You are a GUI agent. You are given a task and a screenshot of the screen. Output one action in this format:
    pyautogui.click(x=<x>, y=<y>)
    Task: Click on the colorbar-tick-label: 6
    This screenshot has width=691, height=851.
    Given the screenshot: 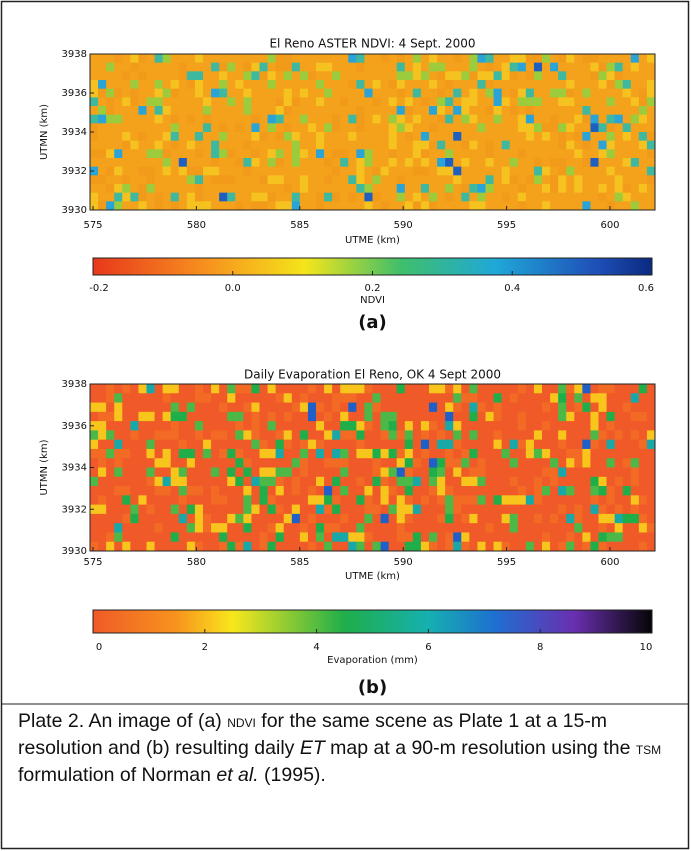 What is the action you would take?
    pyautogui.click(x=428, y=647)
    